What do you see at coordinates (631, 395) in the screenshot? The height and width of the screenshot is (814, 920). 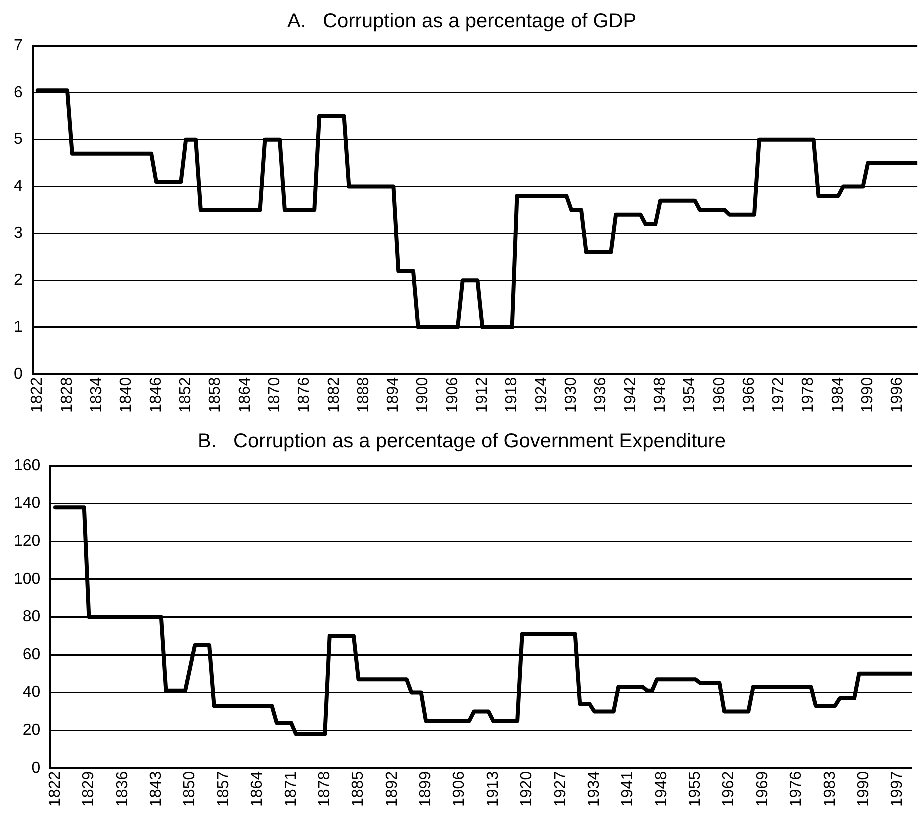 I see `x-tick-label: 1942` at bounding box center [631, 395].